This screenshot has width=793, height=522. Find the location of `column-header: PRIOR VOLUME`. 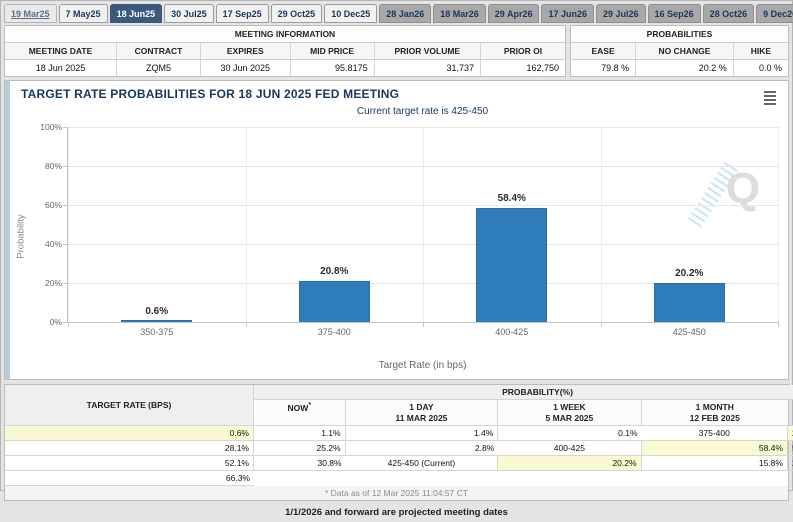

column-header: PRIOR VOLUME is located at coordinates (427, 51).